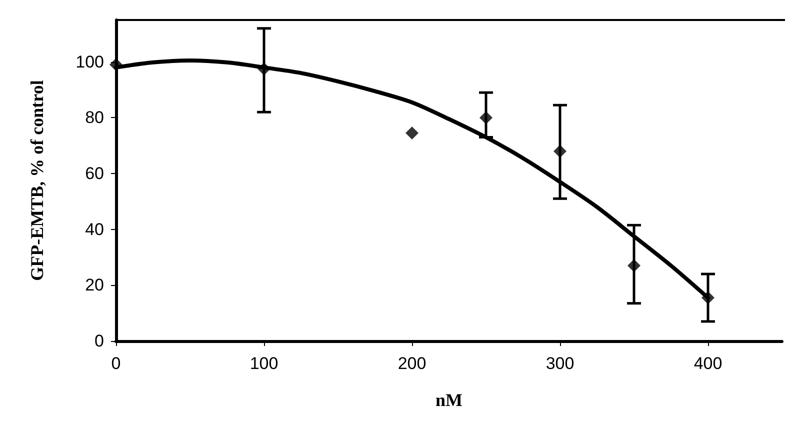 The width and height of the screenshot is (793, 439). I want to click on y-tick-label: 80, so click(94, 118).